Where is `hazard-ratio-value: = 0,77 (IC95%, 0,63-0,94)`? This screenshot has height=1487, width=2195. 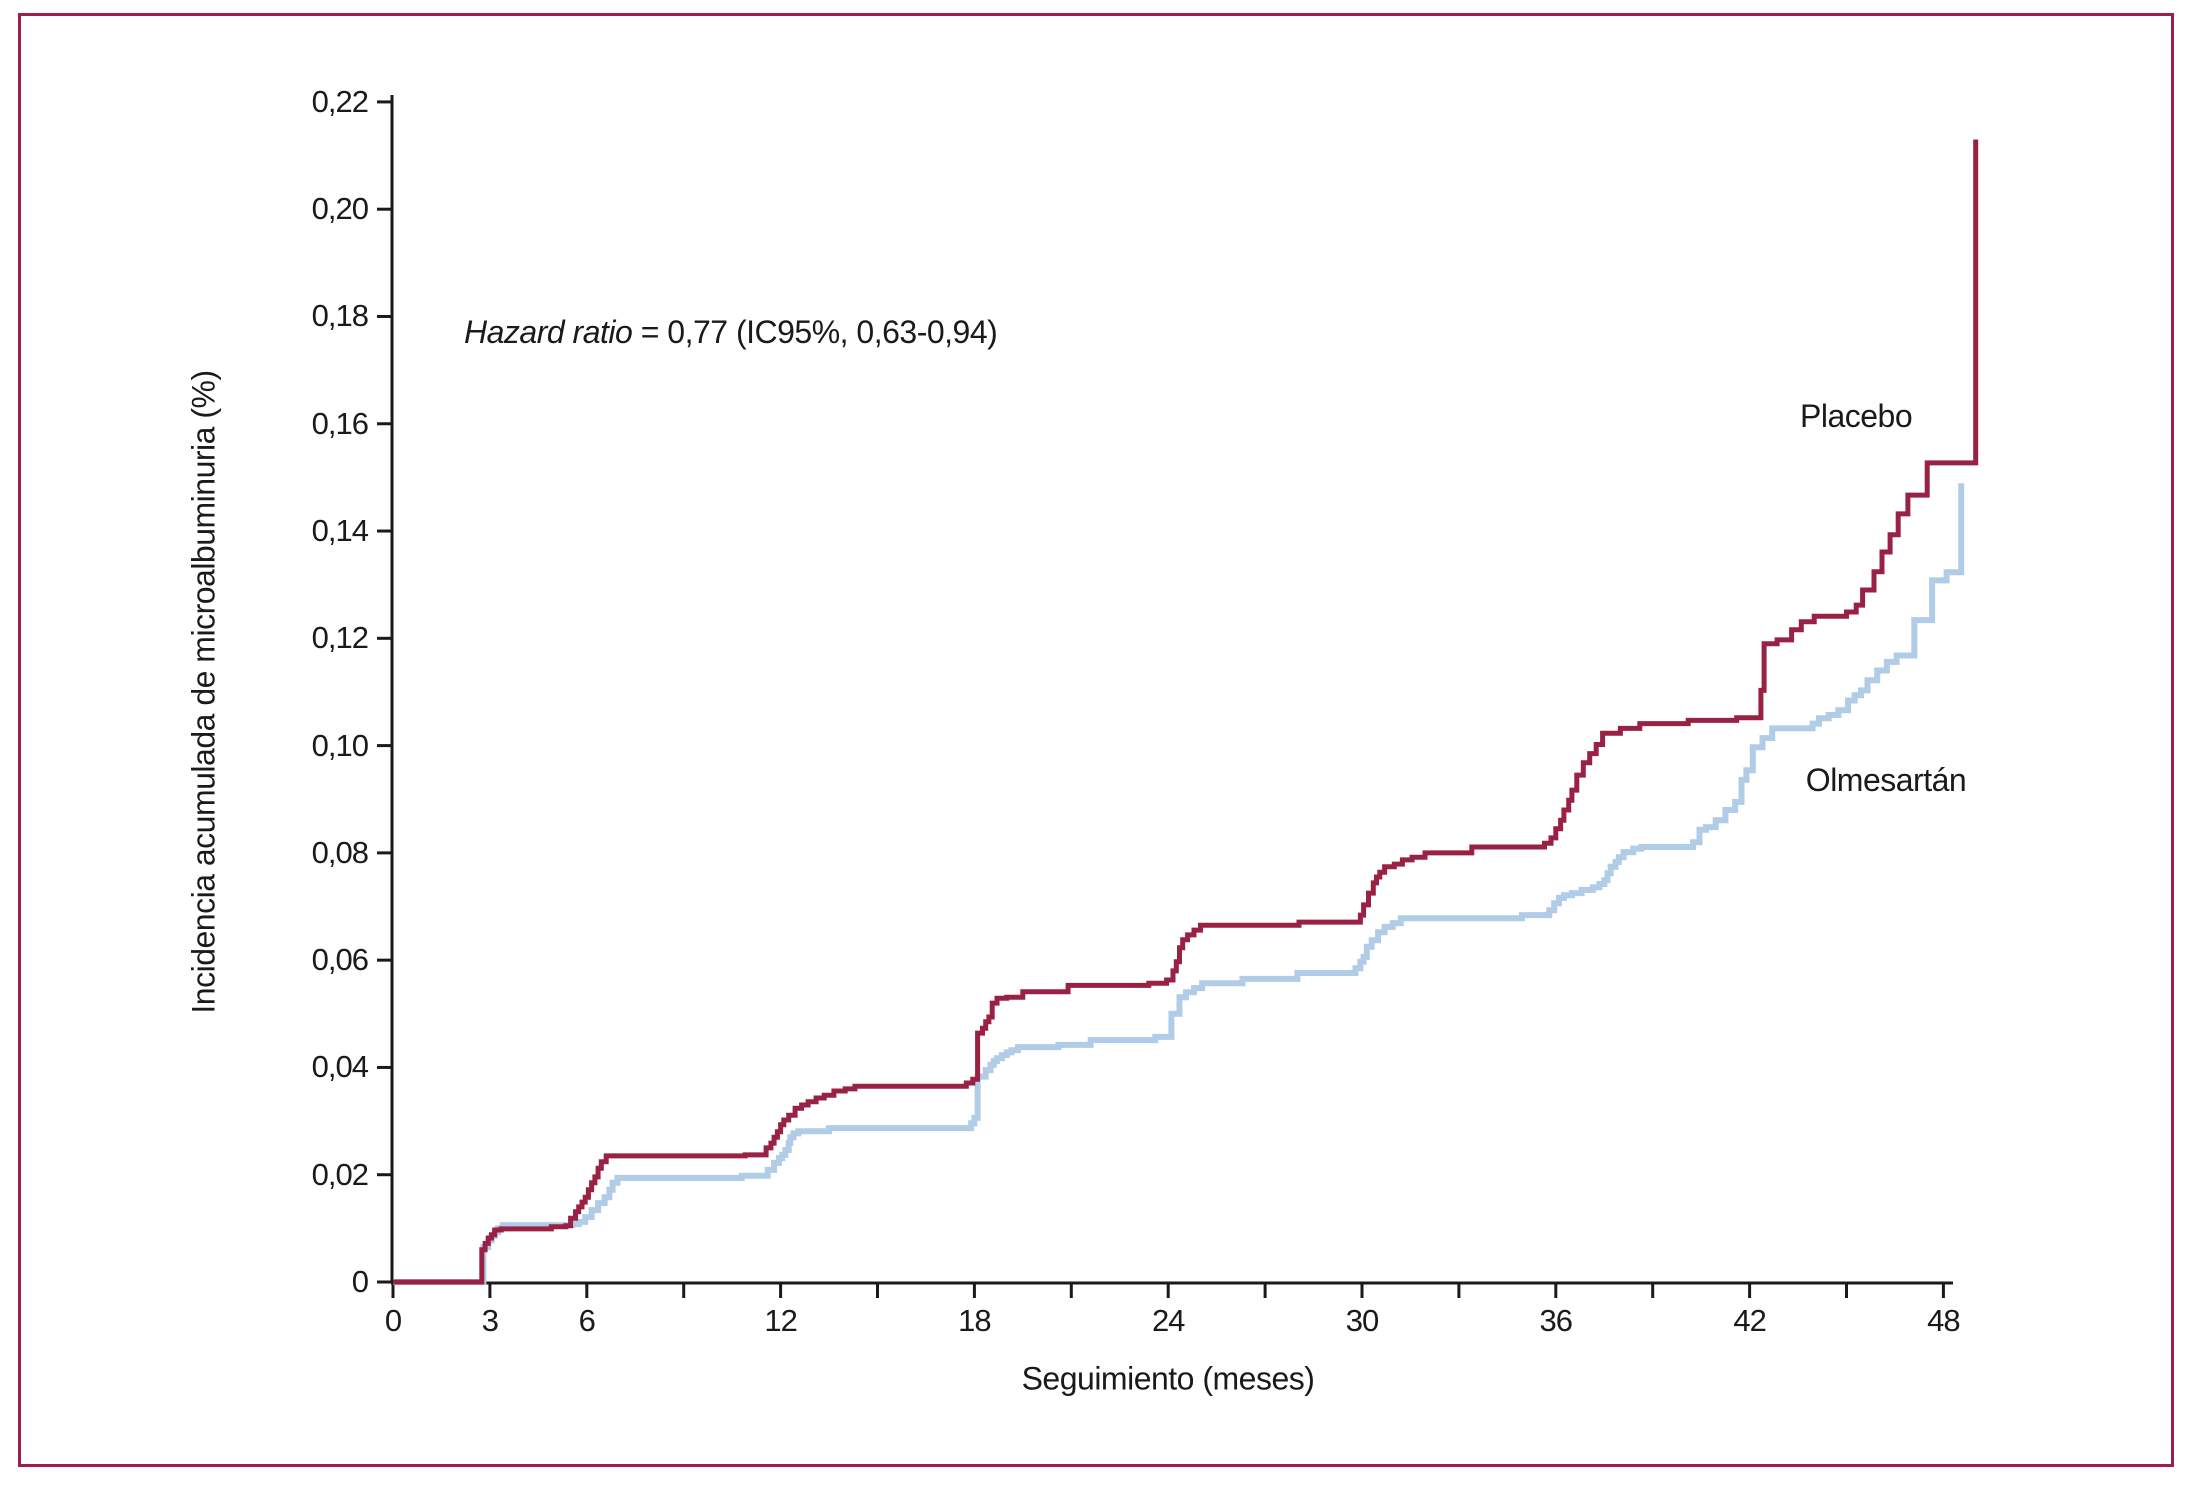
hazard-ratio-value: = 0,77 (IC95%, 0,63-0,94) is located at coordinates (815, 332).